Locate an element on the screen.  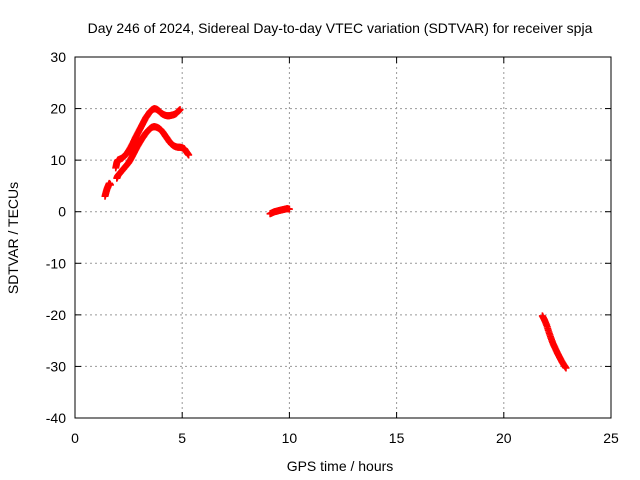
x-tick-label: 25 is located at coordinates (611, 438).